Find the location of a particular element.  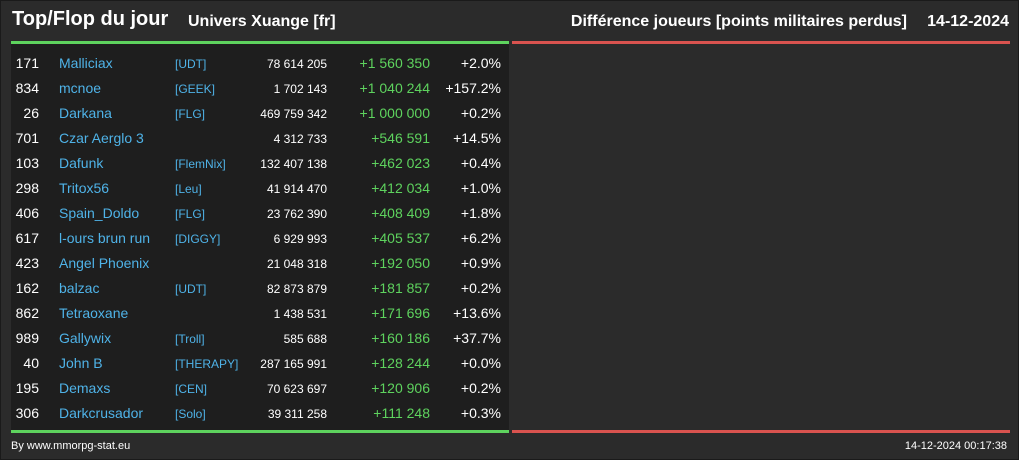

alliance-link: [DIGGY] is located at coordinates (198, 239).